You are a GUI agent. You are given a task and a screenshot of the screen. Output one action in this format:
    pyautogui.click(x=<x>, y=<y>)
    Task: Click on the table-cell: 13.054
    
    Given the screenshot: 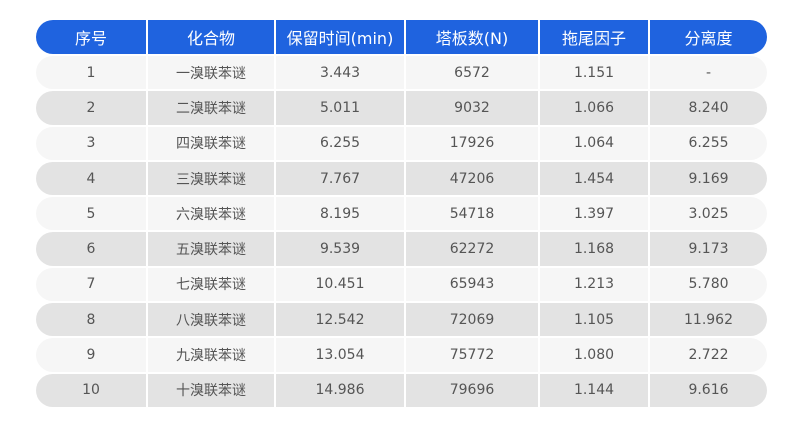 What is the action you would take?
    pyautogui.click(x=341, y=355)
    